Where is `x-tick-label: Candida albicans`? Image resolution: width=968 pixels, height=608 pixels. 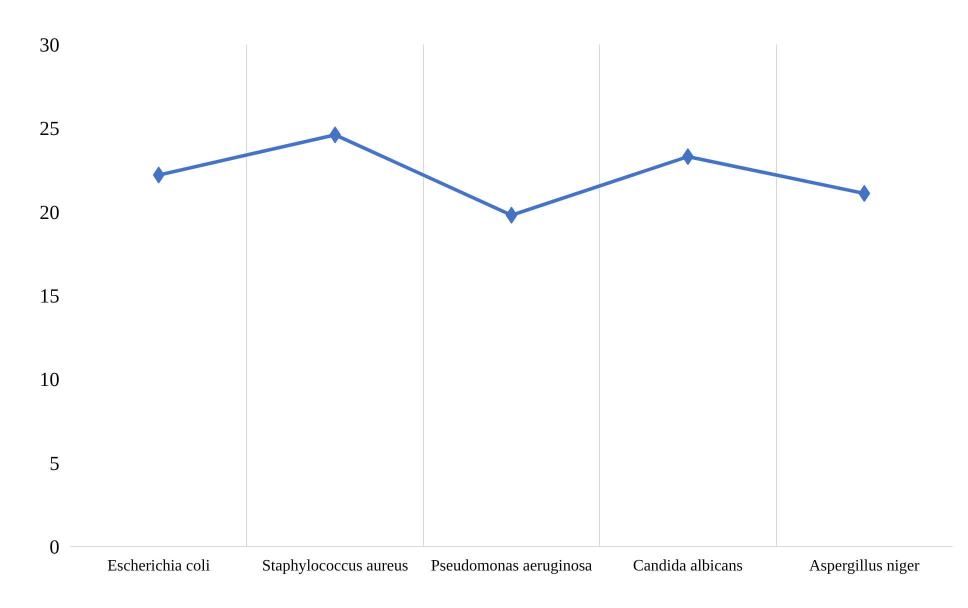 x-tick-label: Candida albicans is located at coordinates (688, 566).